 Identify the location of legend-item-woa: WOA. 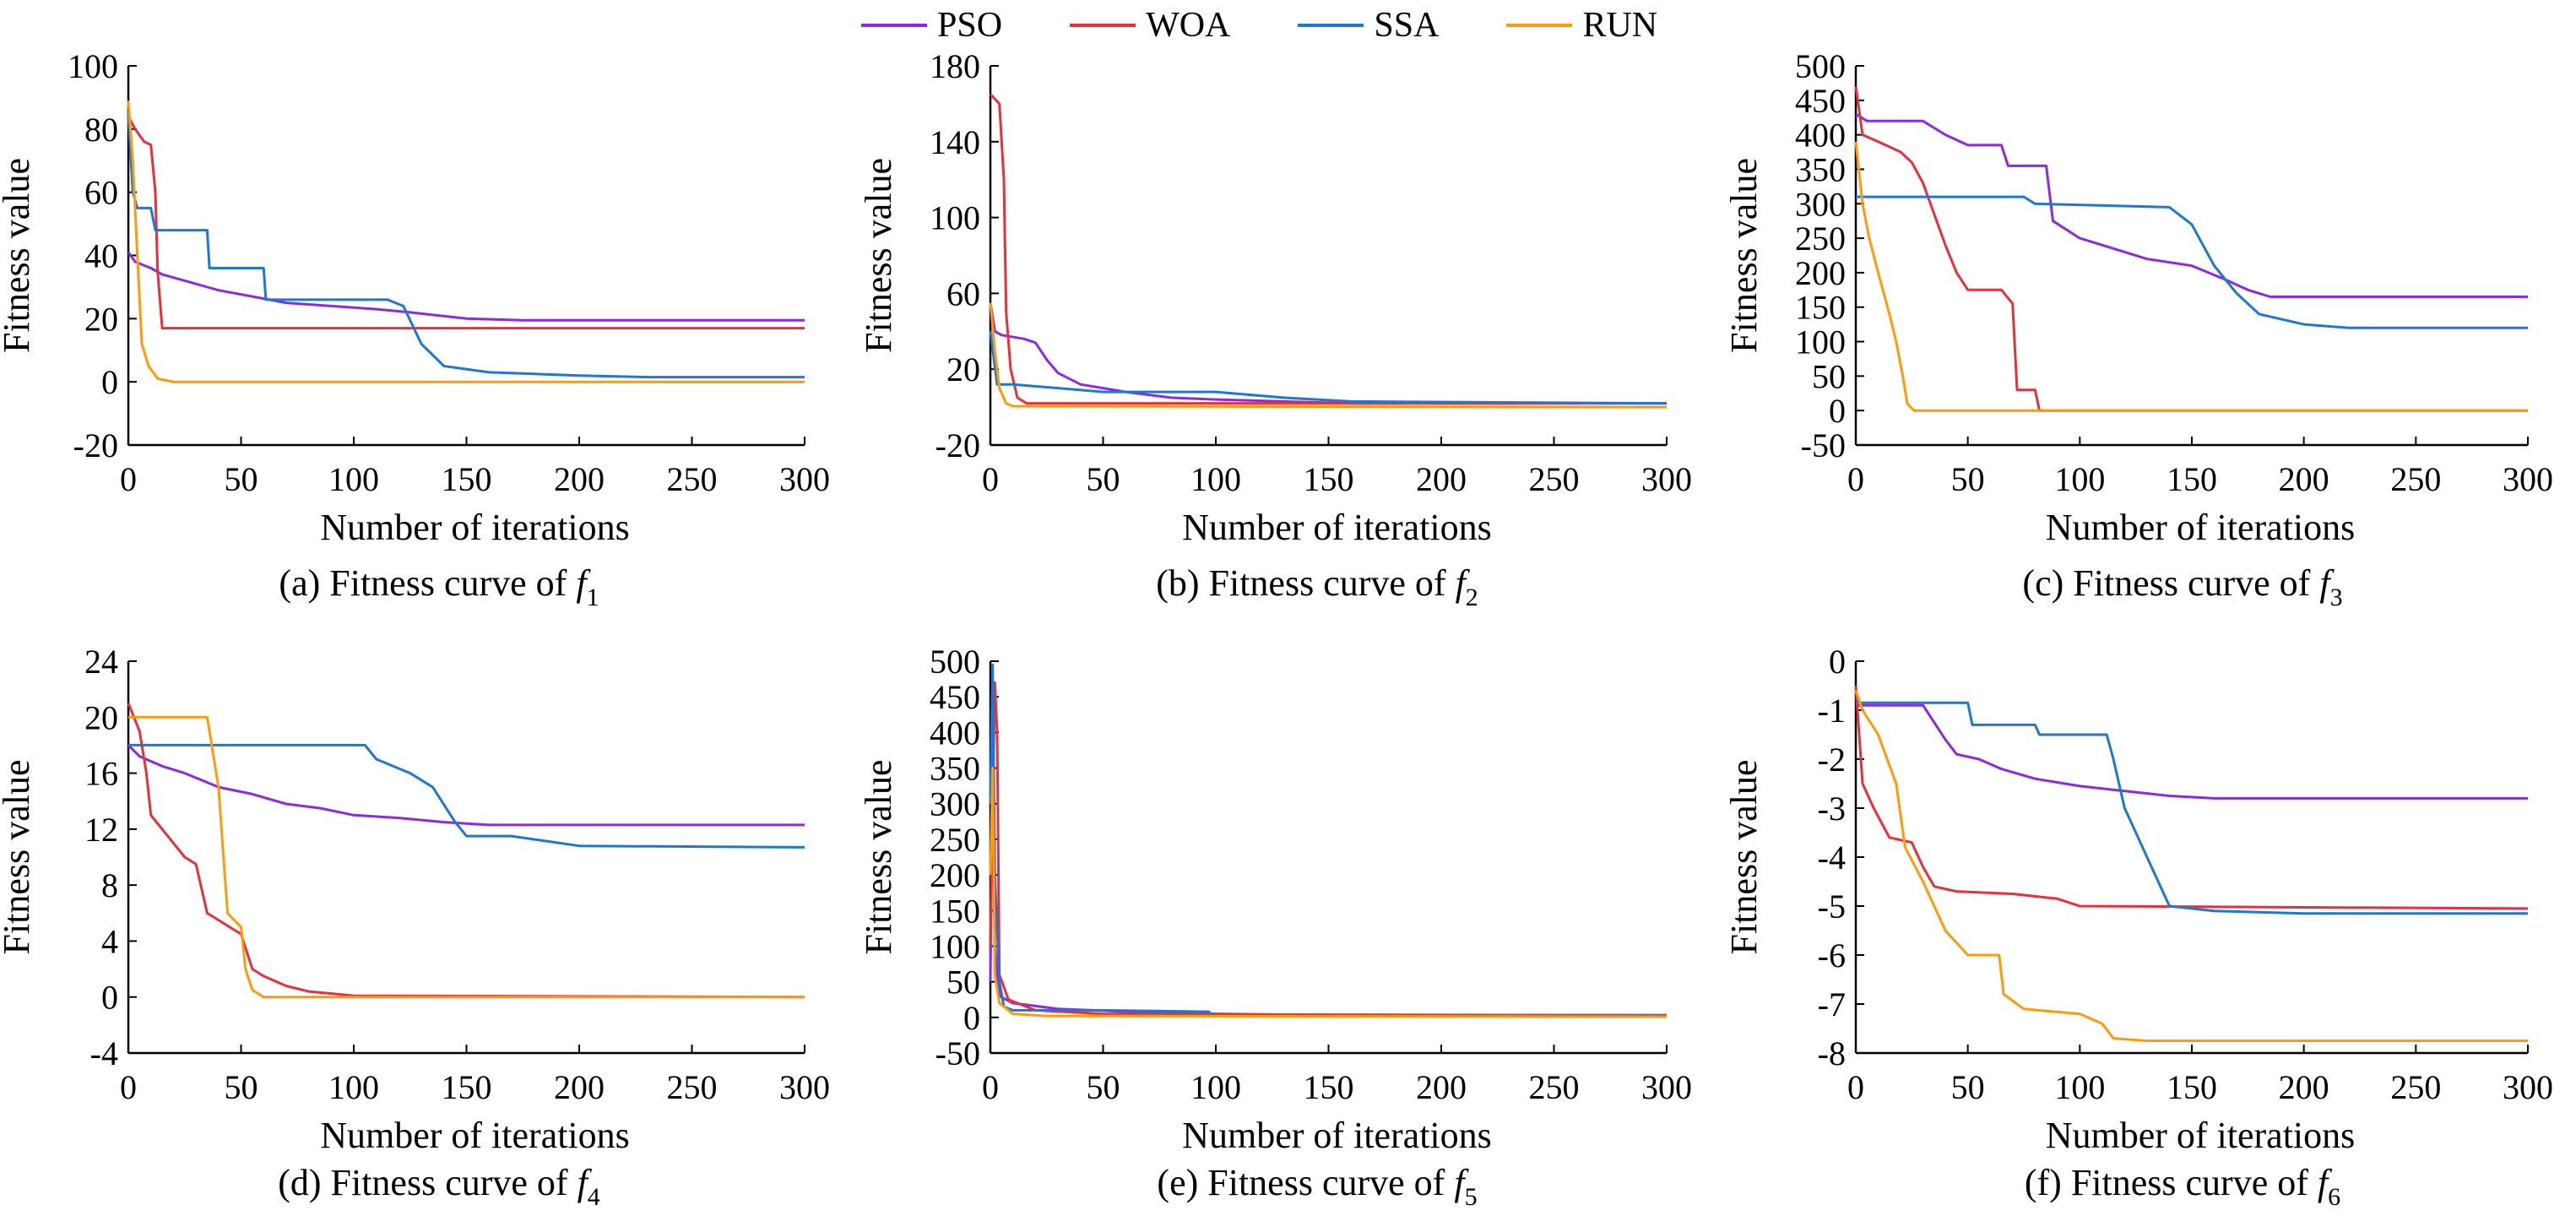
(1150, 25).